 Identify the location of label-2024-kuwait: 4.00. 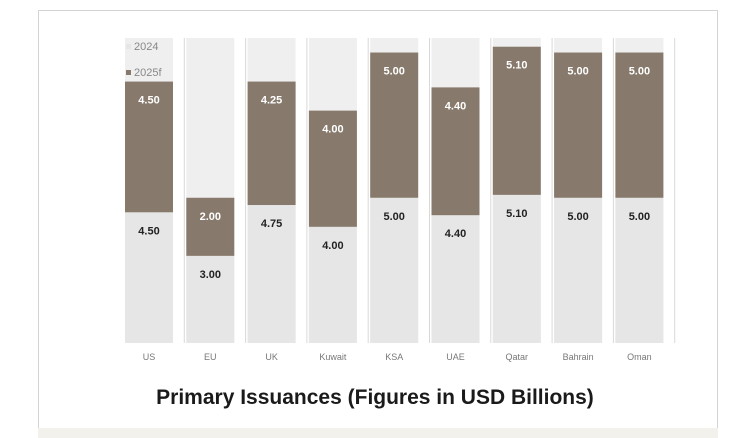
(332, 246).